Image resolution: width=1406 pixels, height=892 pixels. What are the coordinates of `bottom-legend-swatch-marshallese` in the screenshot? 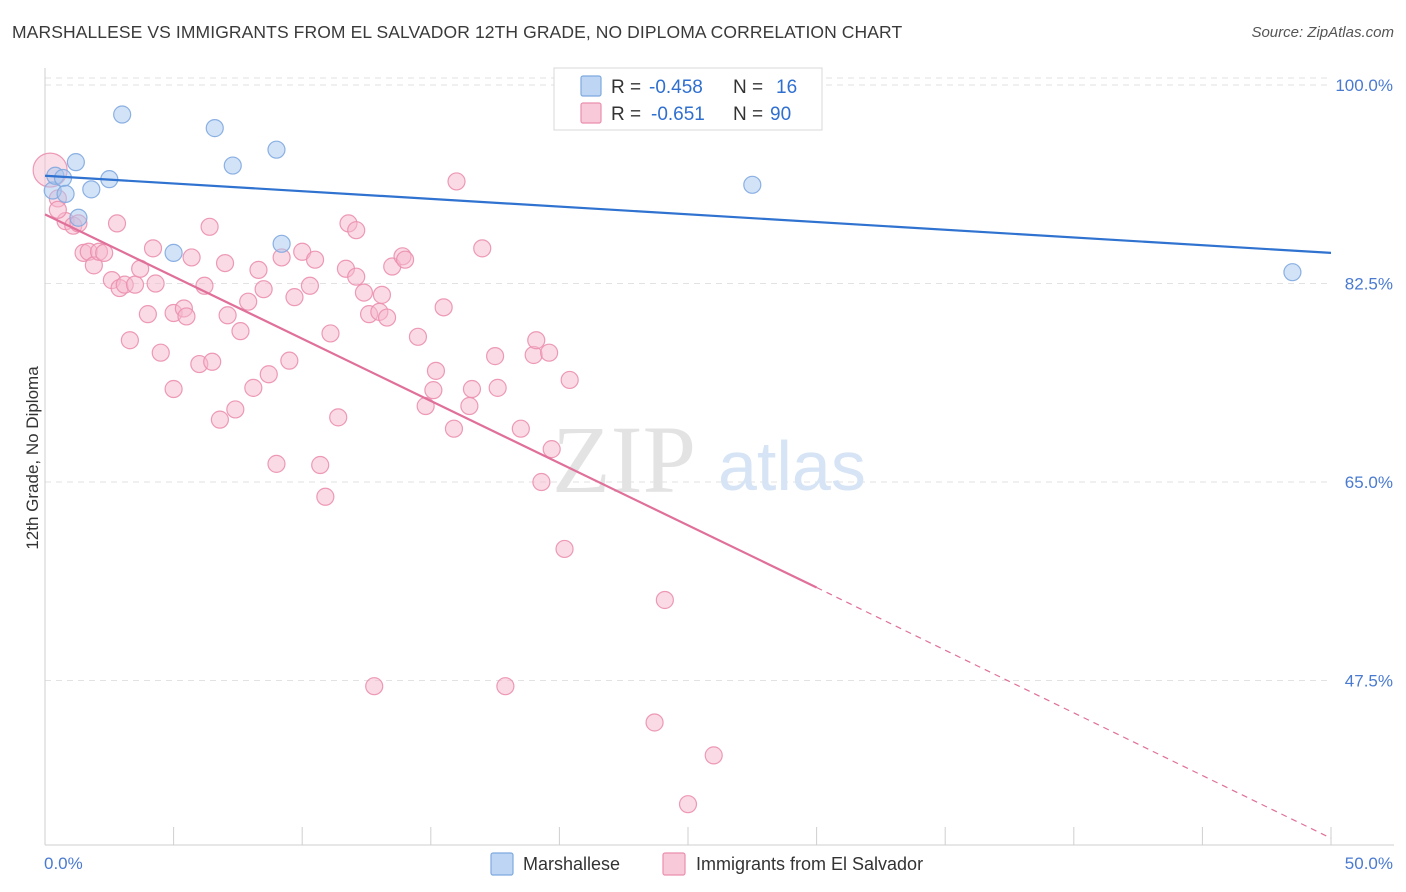 It's located at (502, 864).